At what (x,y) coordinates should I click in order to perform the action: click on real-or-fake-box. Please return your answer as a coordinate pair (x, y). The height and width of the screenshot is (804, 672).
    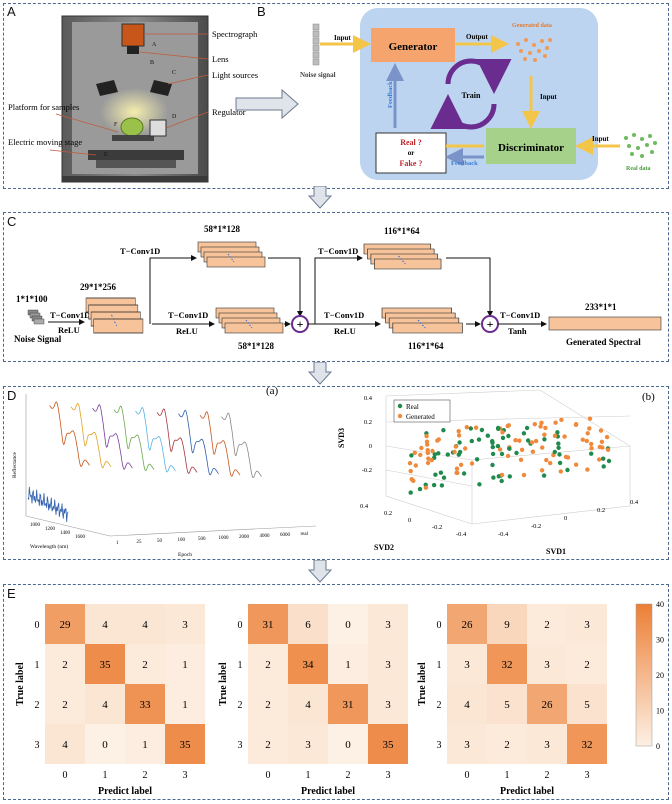
    Looking at the image, I should click on (411, 153).